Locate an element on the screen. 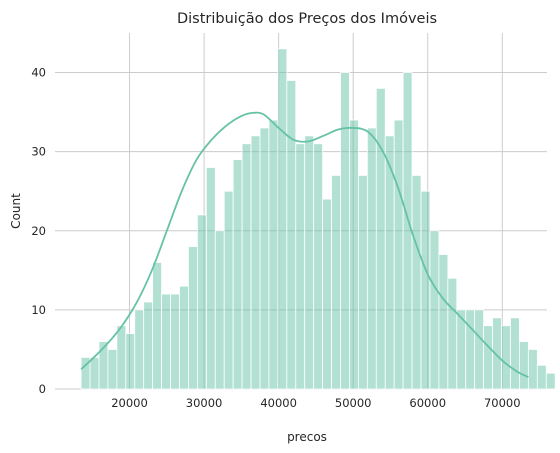 The image size is (560, 453). y-tick-label: 0 is located at coordinates (42, 389).